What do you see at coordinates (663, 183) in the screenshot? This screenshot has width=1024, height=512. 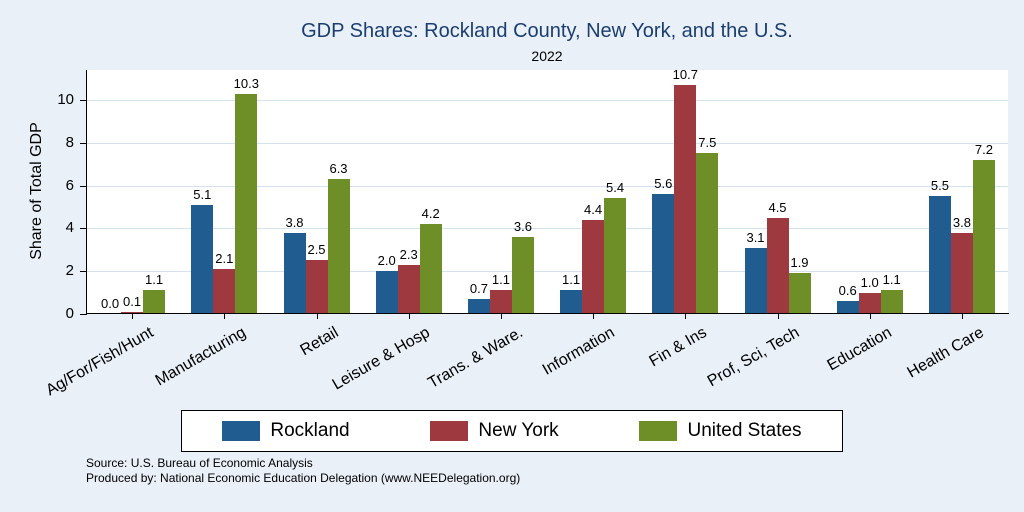 I see `bar-value-label: 5.6` at bounding box center [663, 183].